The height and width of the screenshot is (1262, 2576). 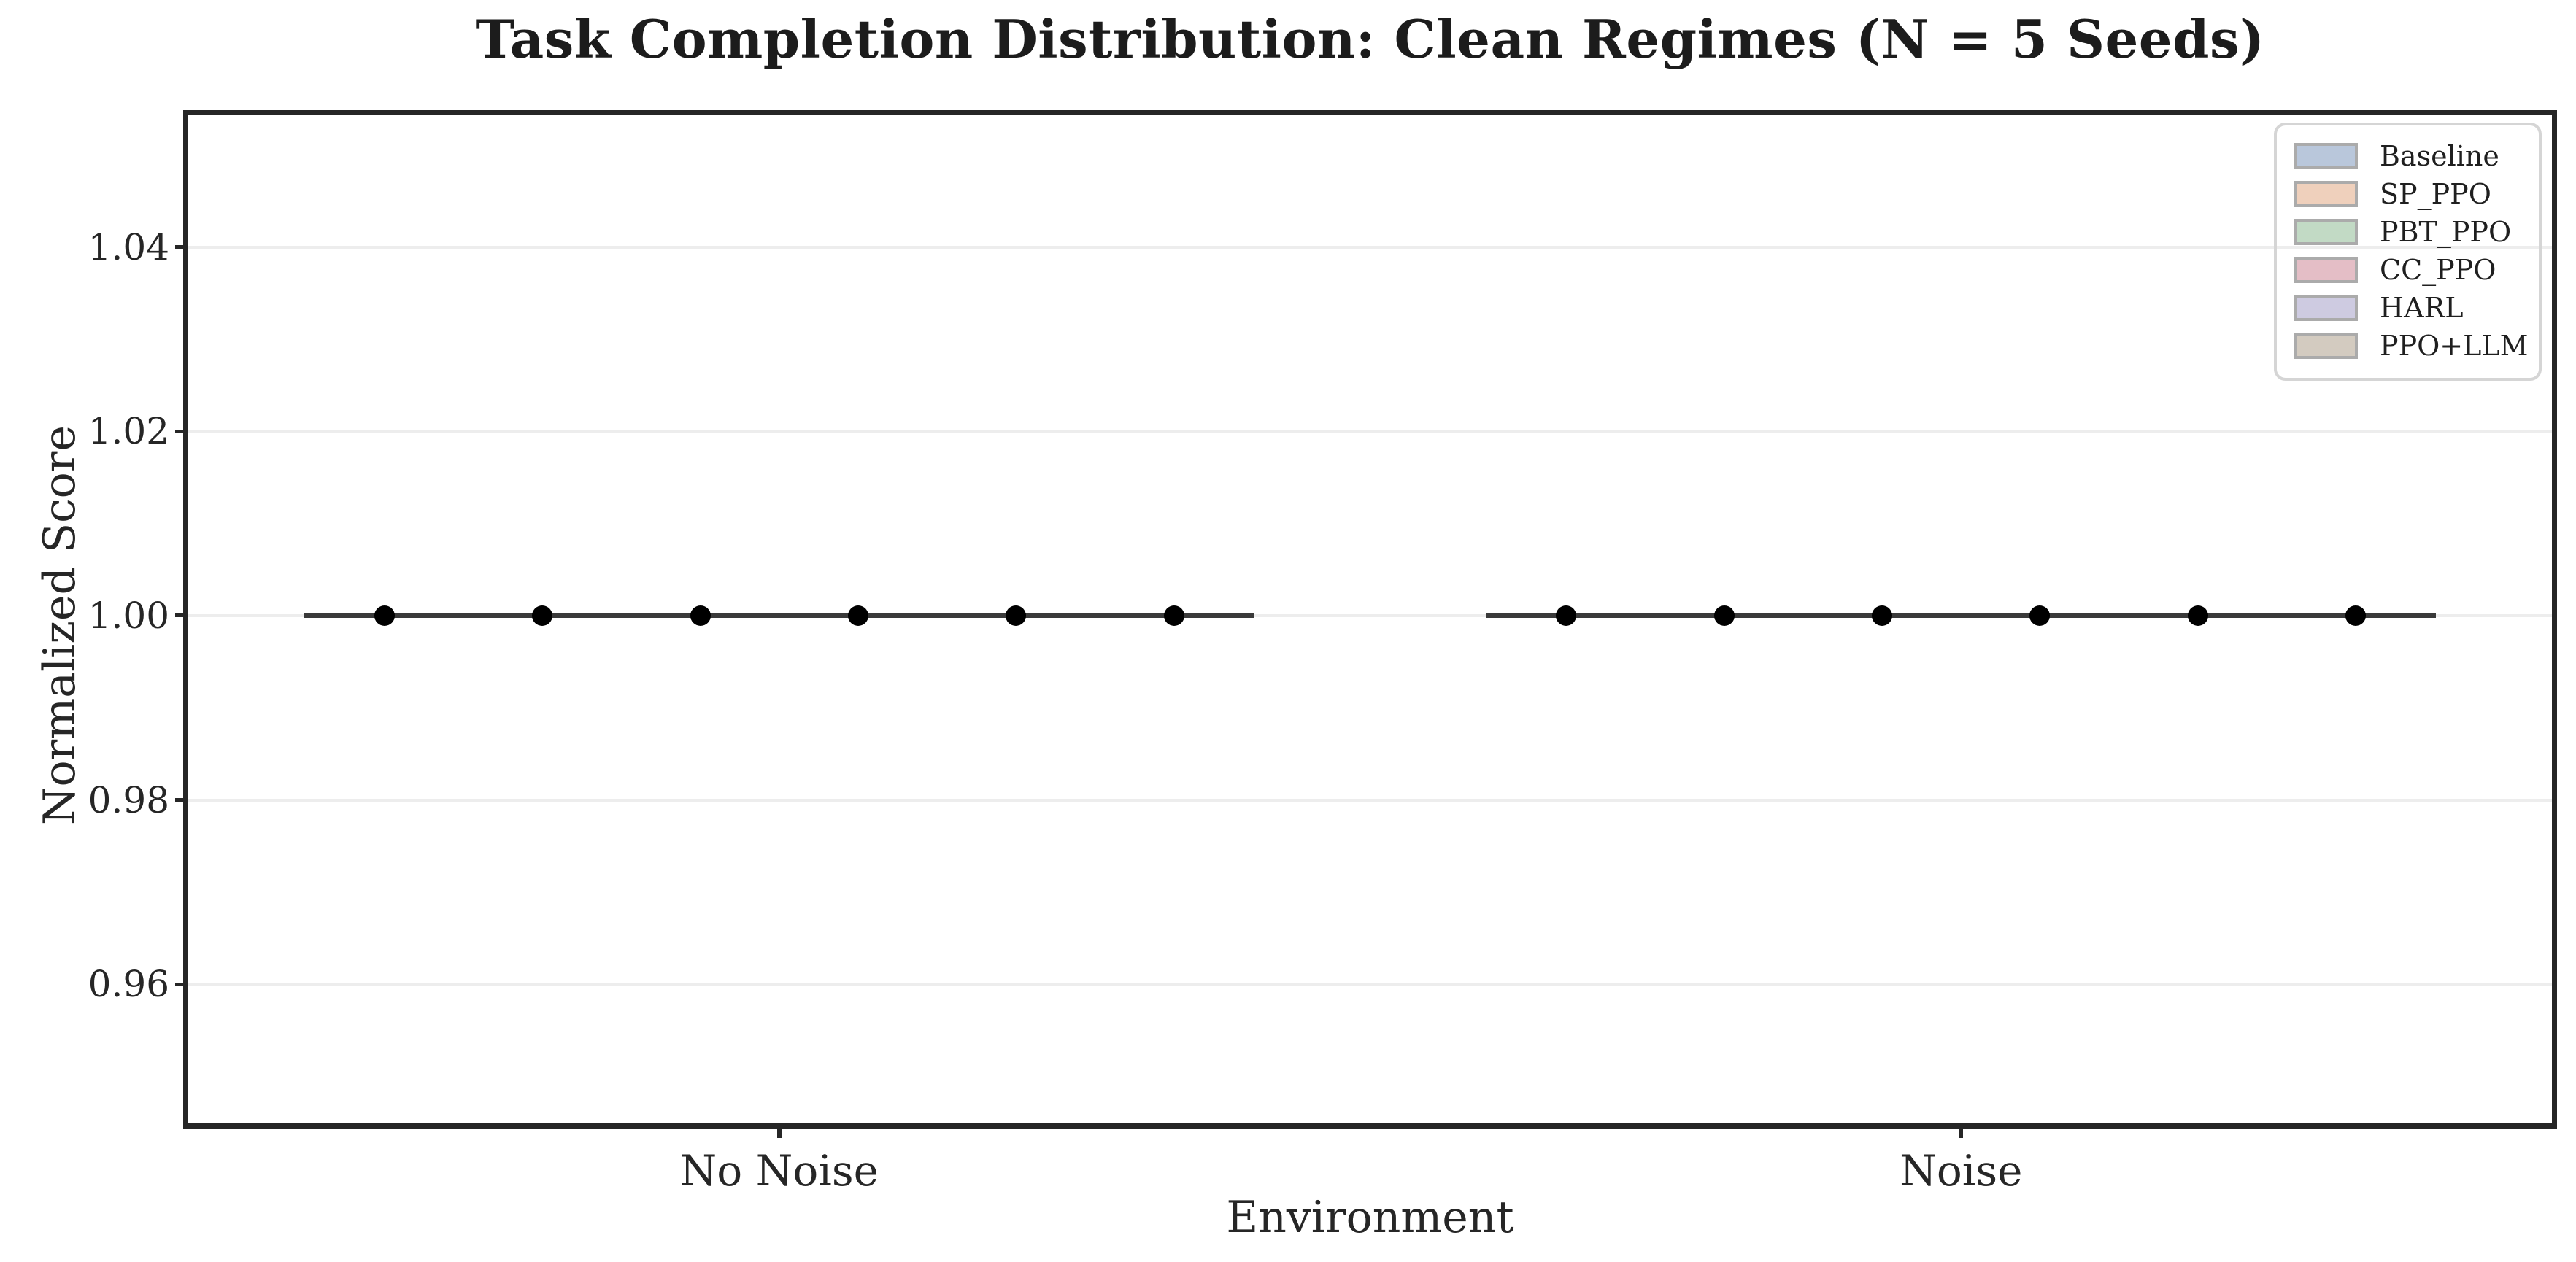 What do you see at coordinates (128, 246) in the screenshot?
I see `y-tick-label-1.04: 1.04` at bounding box center [128, 246].